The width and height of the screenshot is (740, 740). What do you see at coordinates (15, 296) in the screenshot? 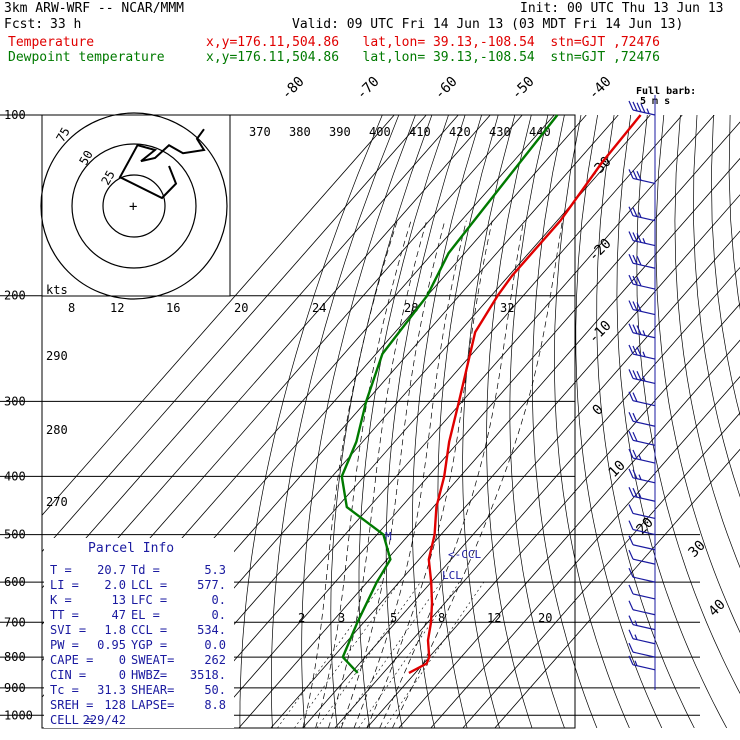
I see `pressure-label-200: 200` at bounding box center [15, 296].